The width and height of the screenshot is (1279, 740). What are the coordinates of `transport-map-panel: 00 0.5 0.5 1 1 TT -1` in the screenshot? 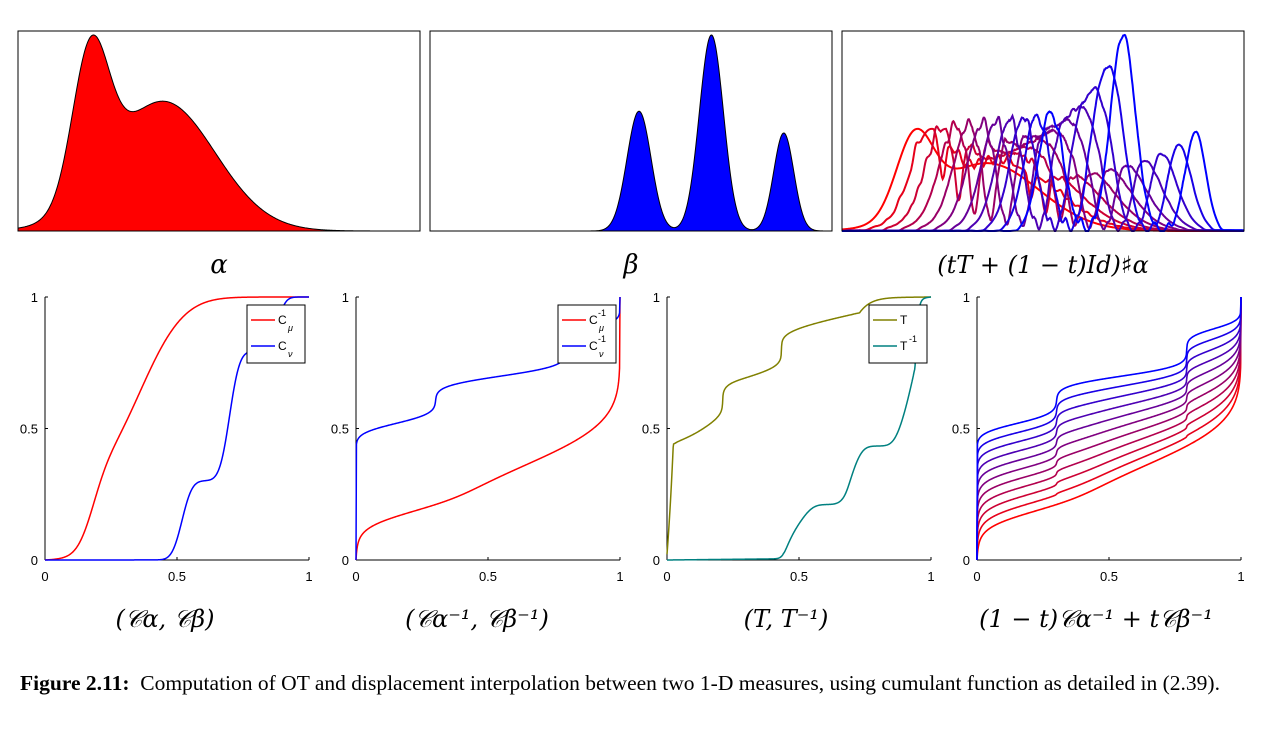 It's located at (788, 437).